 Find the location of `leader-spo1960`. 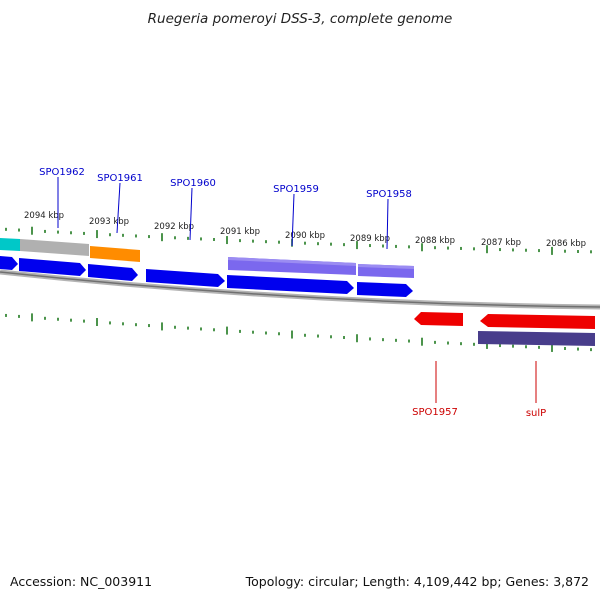

leader-spo1960 is located at coordinates (191, 214).